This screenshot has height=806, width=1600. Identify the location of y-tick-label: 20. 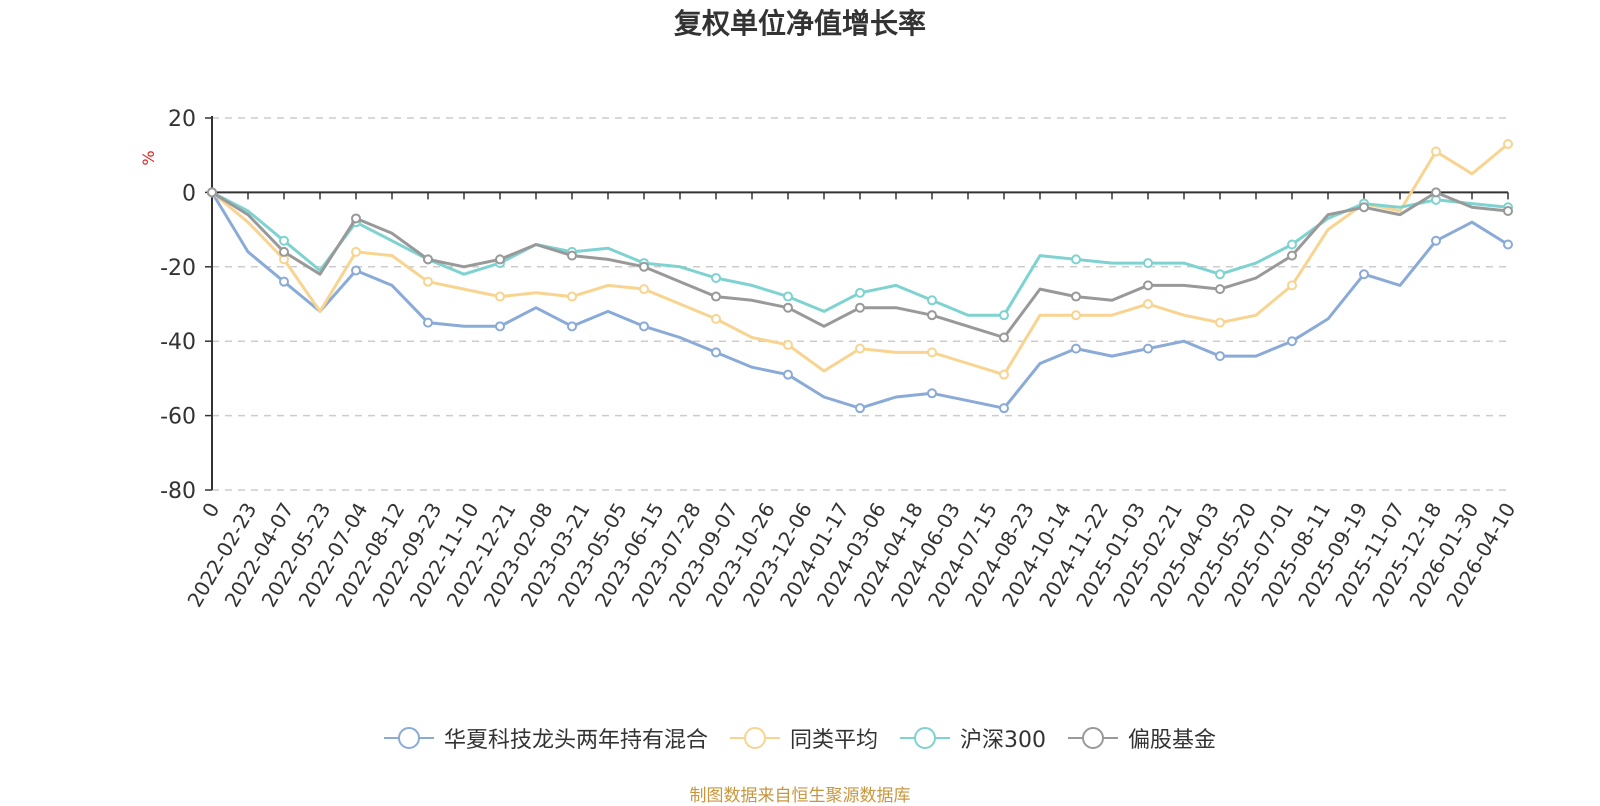
(182, 119).